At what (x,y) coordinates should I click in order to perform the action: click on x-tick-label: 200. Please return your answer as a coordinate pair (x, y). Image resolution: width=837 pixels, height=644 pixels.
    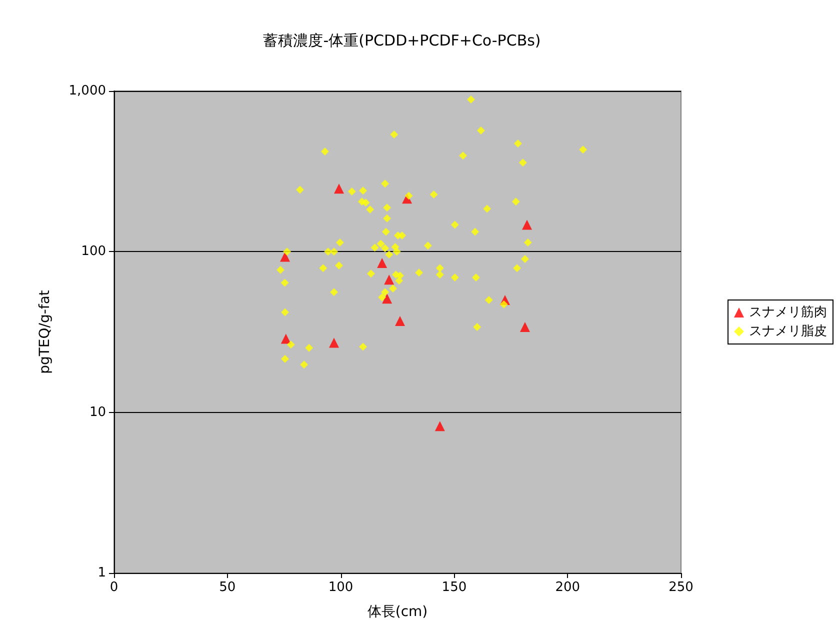
    Looking at the image, I should click on (567, 587).